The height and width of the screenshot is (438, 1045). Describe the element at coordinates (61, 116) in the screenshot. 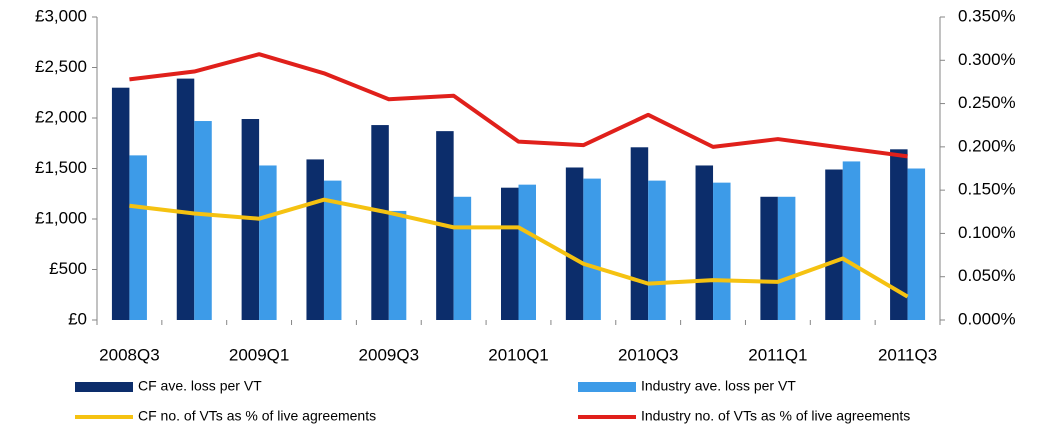

I see `y-tick-label: £2,000` at that location.